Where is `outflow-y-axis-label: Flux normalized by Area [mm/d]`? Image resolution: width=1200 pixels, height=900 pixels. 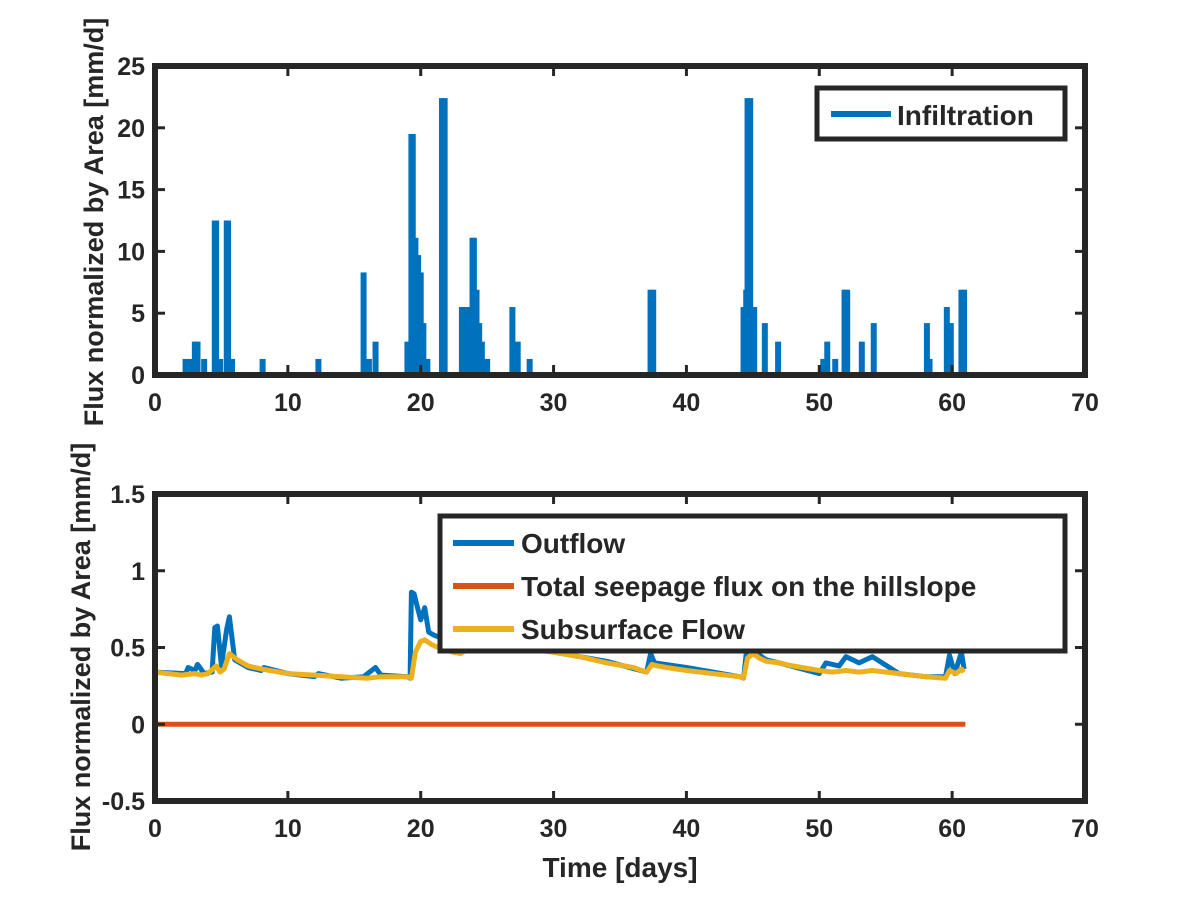
outflow-y-axis-label: Flux normalized by Area [mm/d] is located at coordinates (81, 647).